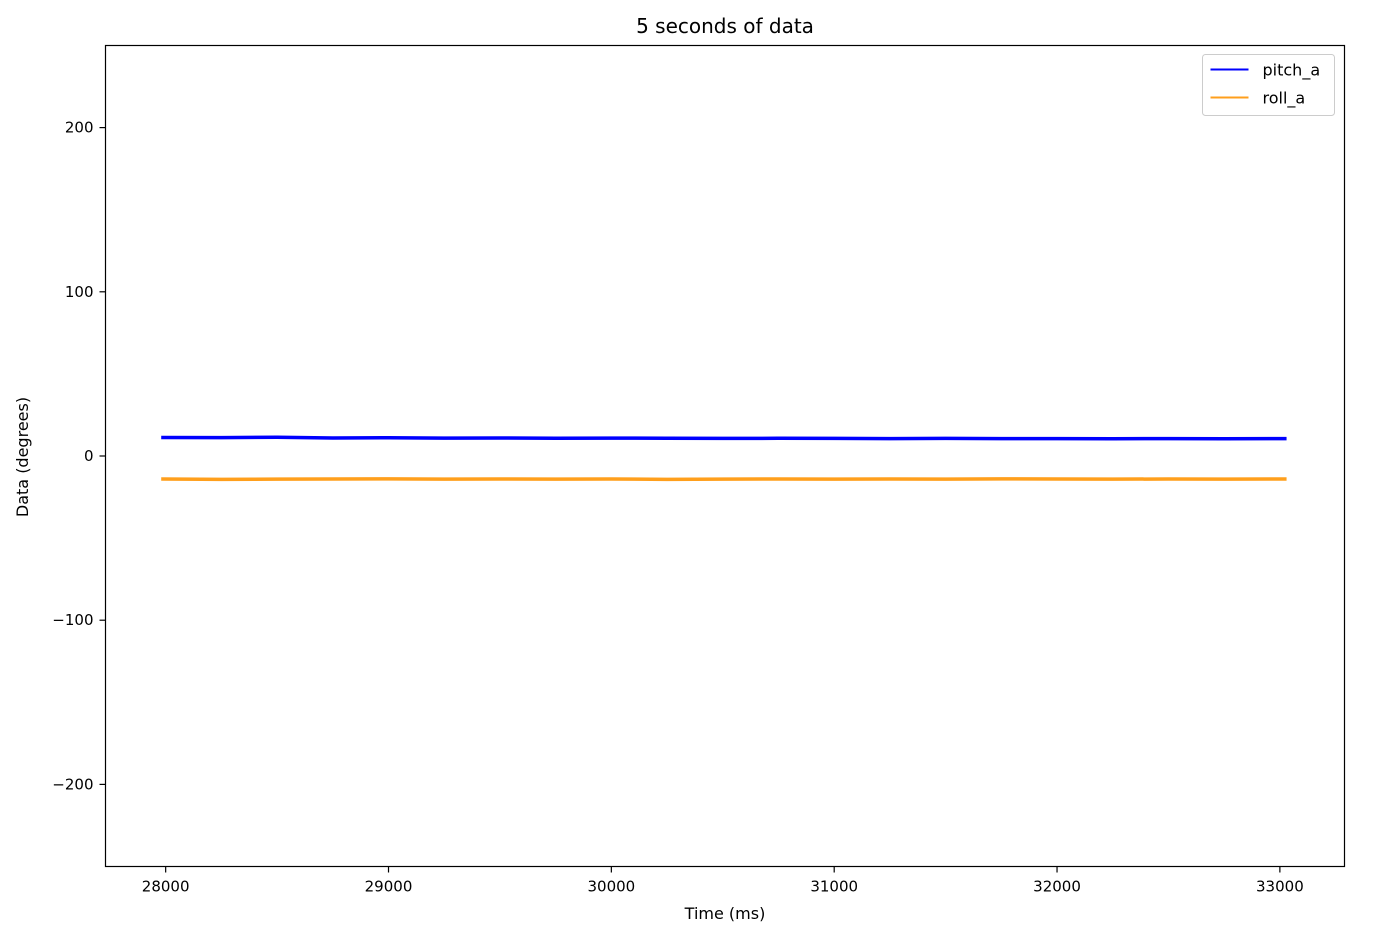 This screenshot has height=950, width=1376. Describe the element at coordinates (725, 26) in the screenshot. I see `chart-title: 5 seconds of data` at that location.